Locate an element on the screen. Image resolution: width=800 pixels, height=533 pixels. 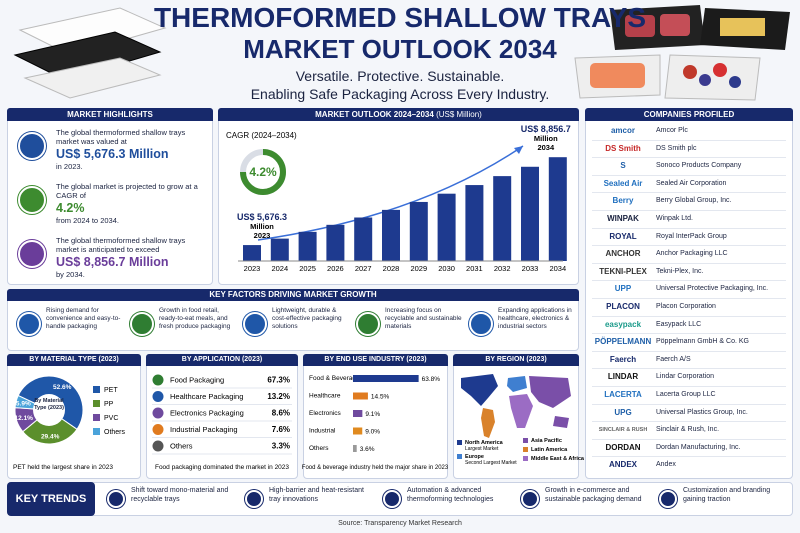
x-tick-label: 2031 is located at coordinates (474, 268).